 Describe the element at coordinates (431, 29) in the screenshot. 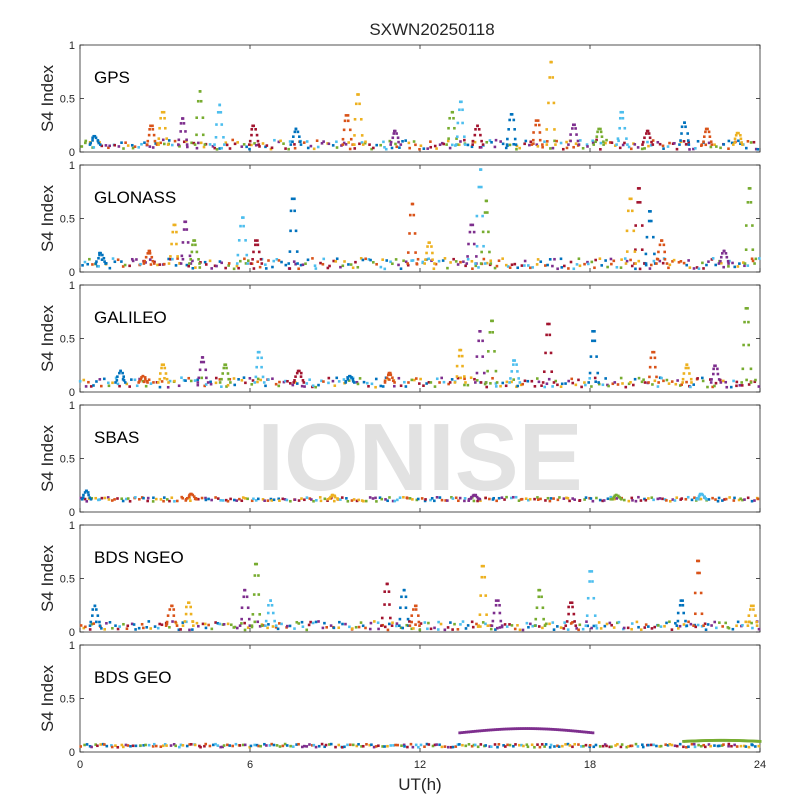

I see `figure-title: SXWN20250118` at that location.